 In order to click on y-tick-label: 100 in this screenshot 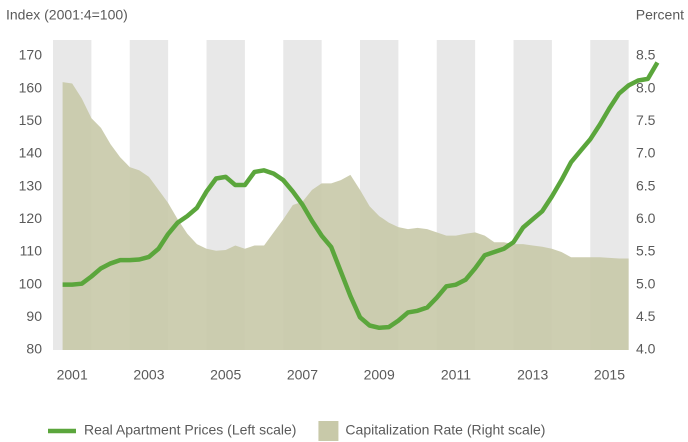, I will do `click(31, 283)`.